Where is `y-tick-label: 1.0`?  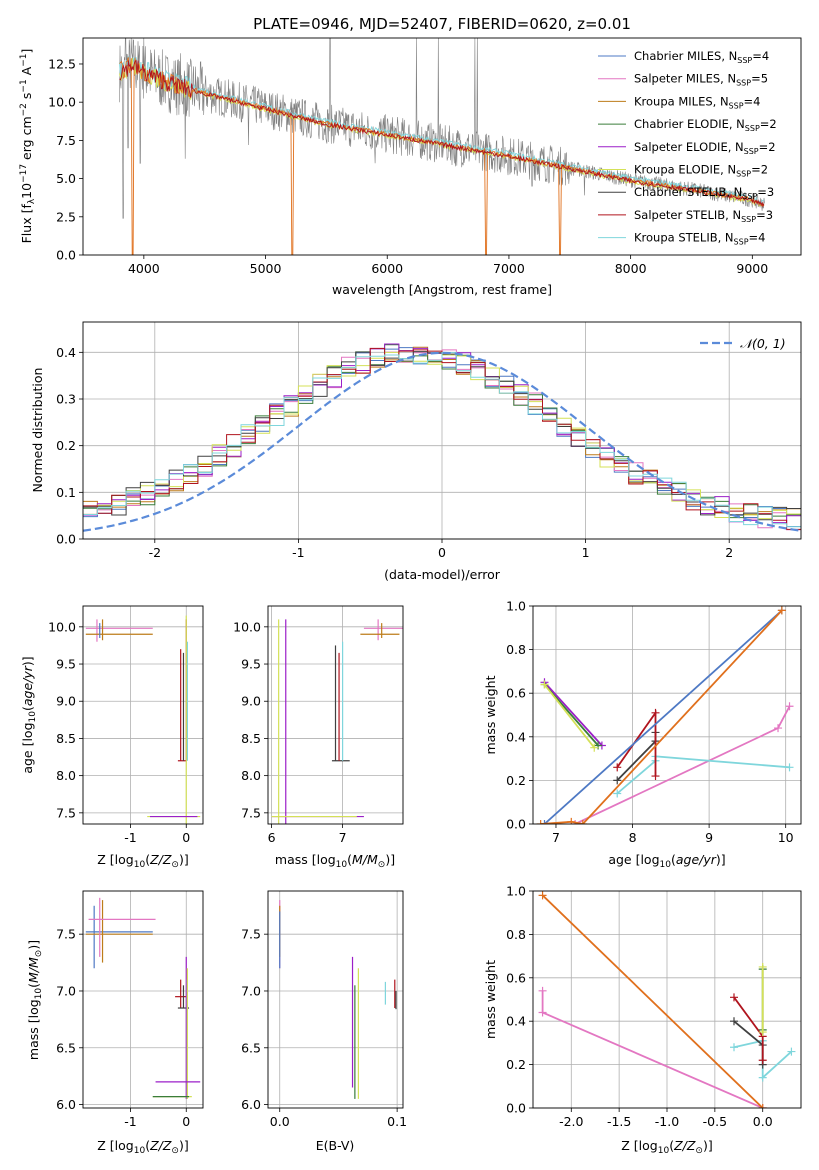 y-tick-label: 1.0 is located at coordinates (516, 891).